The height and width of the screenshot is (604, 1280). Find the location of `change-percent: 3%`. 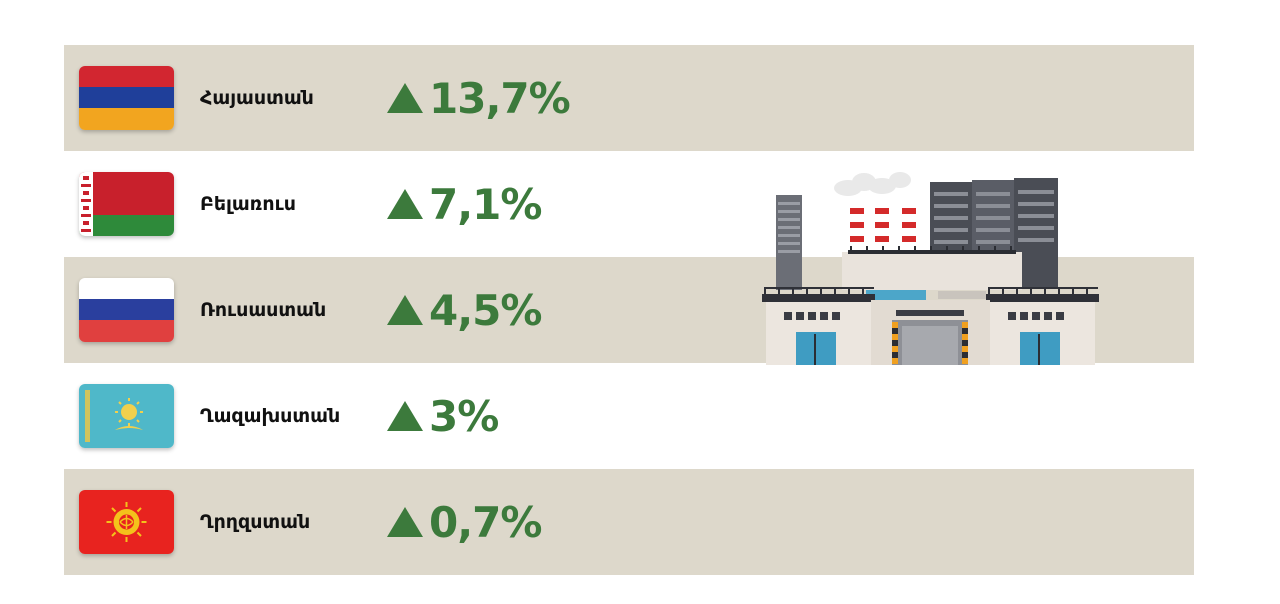

change-percent: 3% is located at coordinates (464, 416).